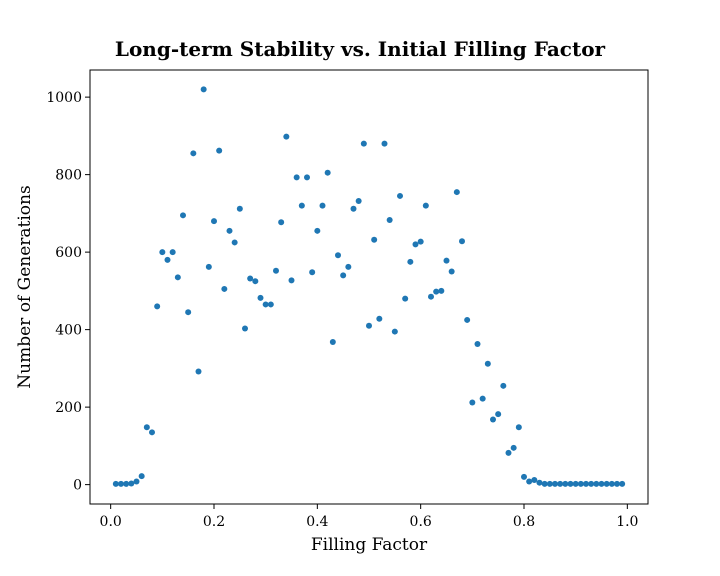 The height and width of the screenshot is (576, 720). Describe the element at coordinates (627, 522) in the screenshot. I see `x-tick-label: 1.0` at that location.